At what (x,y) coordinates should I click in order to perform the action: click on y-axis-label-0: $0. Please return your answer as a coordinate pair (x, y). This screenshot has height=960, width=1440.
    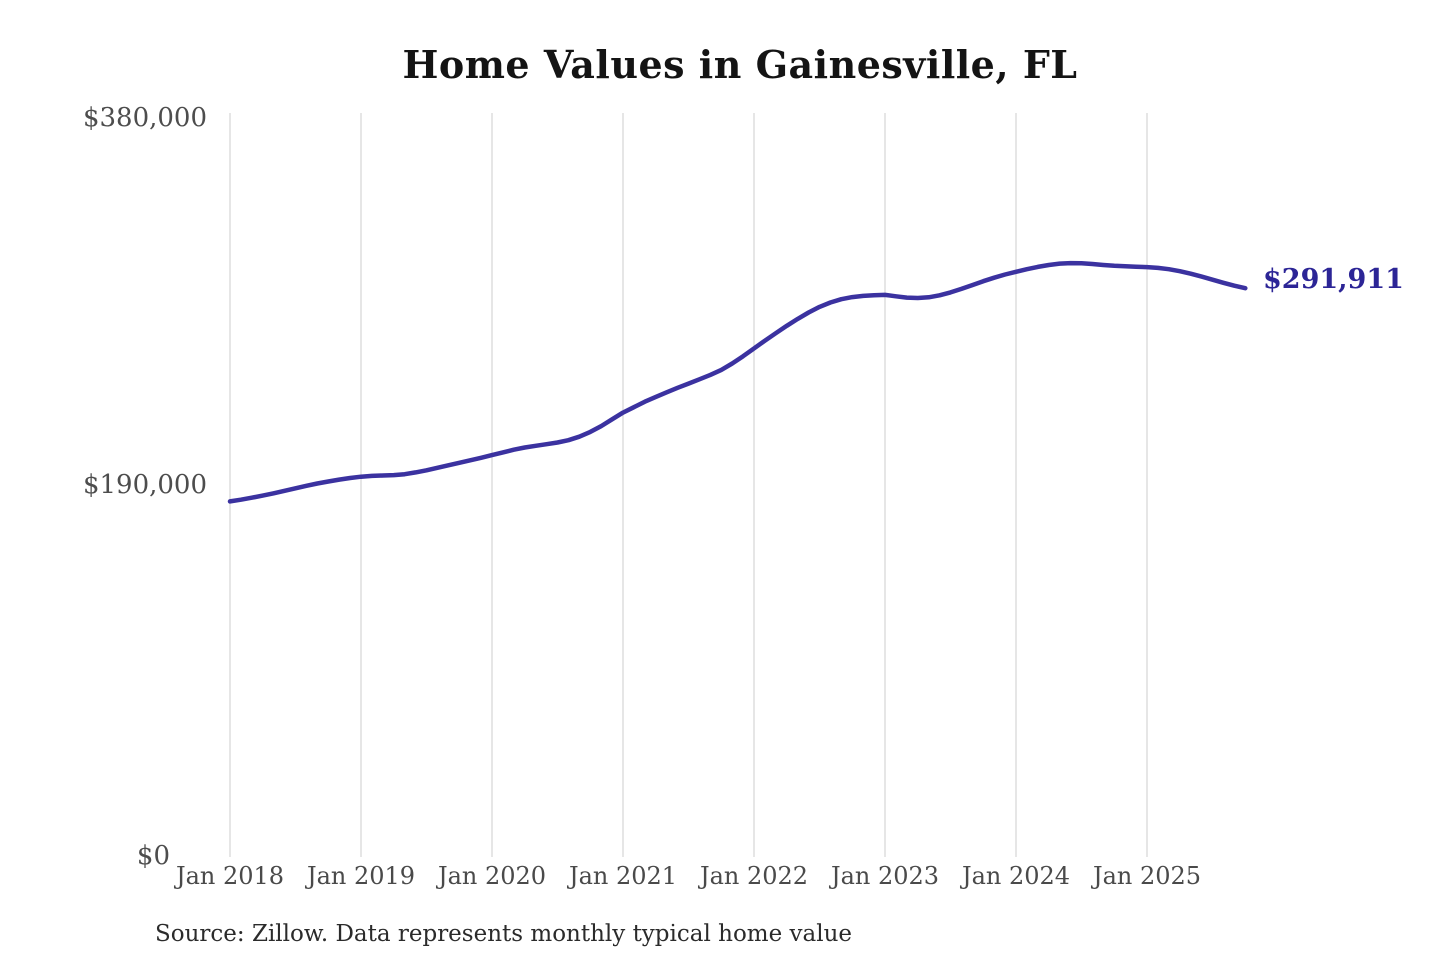
    Looking at the image, I should click on (153, 856).